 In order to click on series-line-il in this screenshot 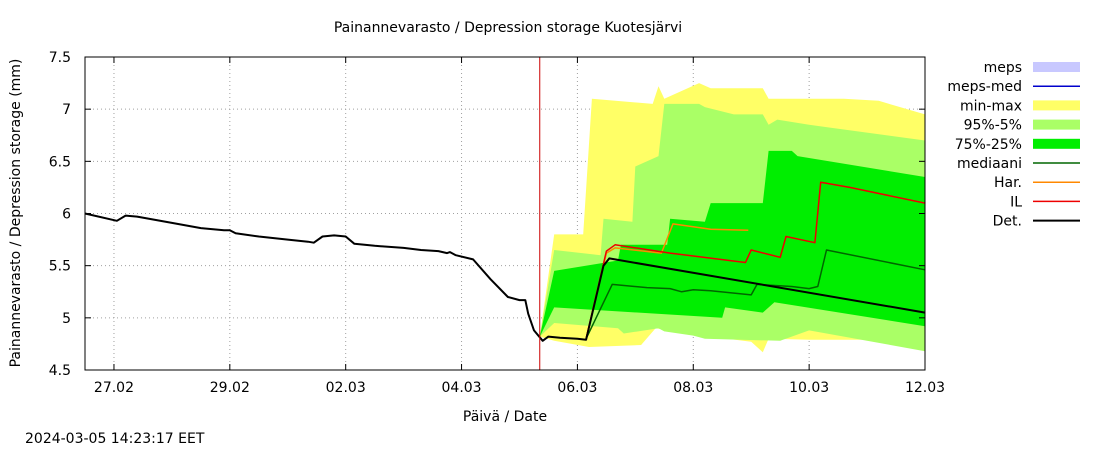, I will do `click(755, 260)`.